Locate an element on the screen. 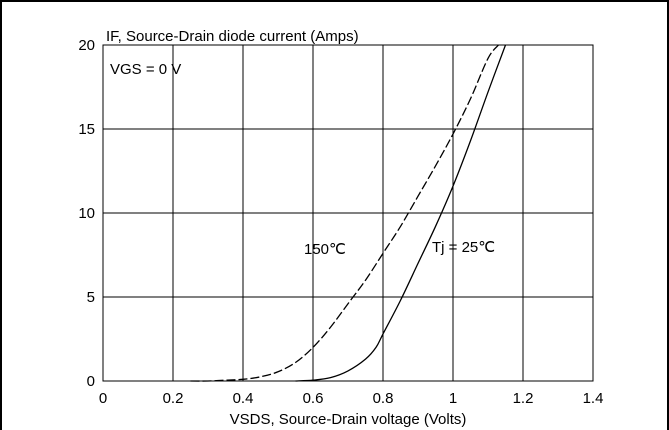 This screenshot has width=669, height=430. x-tick-label: 0.2 is located at coordinates (173, 398).